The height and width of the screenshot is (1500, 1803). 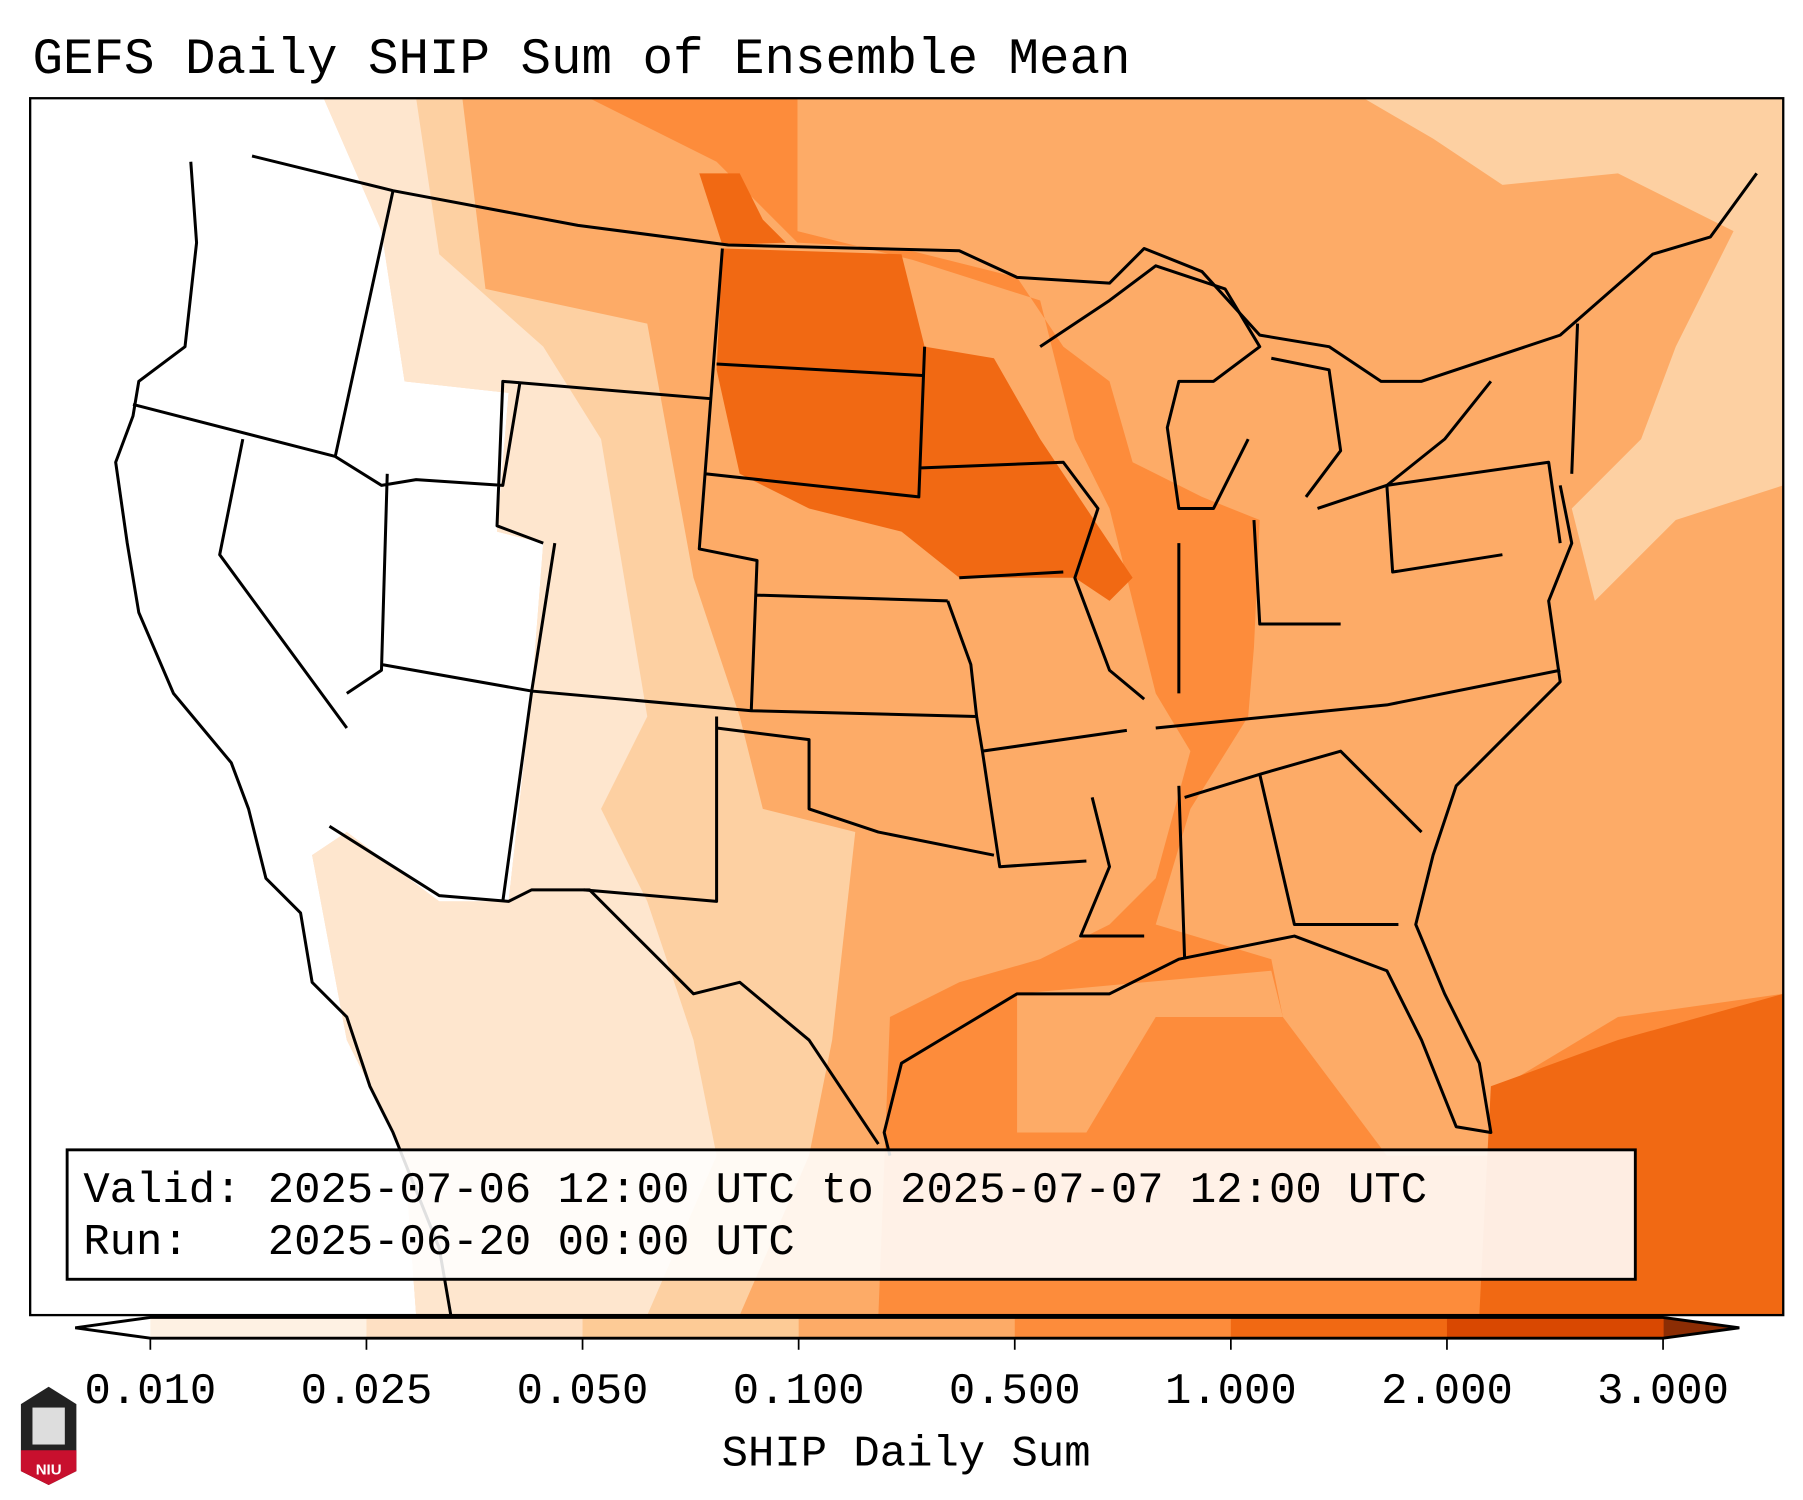 What do you see at coordinates (799, 1392) in the screenshot?
I see `colorbar-tick-label: 0.100` at bounding box center [799, 1392].